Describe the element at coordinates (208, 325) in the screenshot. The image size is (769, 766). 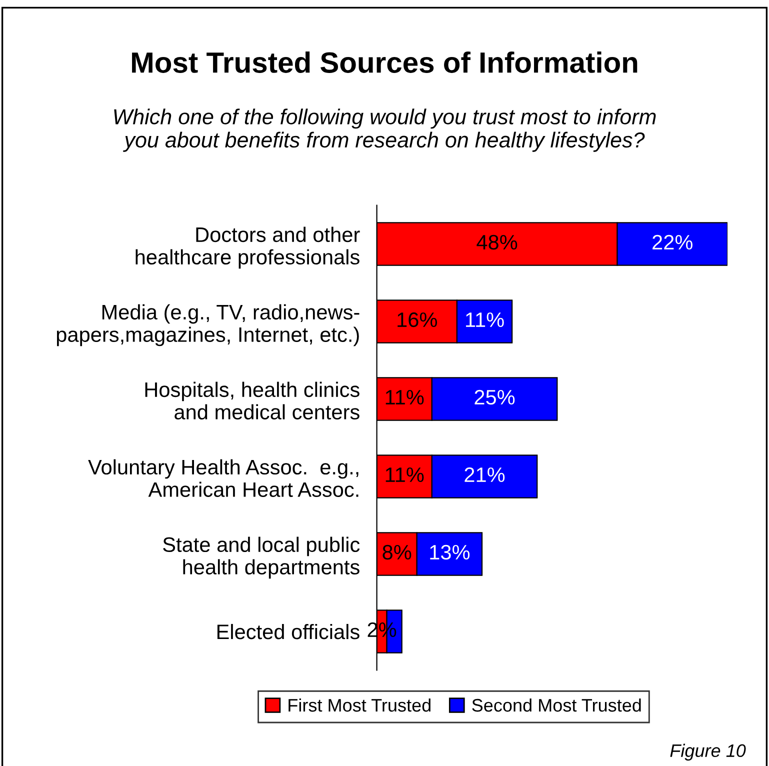
I see `y-tick-label: Media (e.g., TV, radio,news- papers,magazines, Internet, etc.)` at that location.